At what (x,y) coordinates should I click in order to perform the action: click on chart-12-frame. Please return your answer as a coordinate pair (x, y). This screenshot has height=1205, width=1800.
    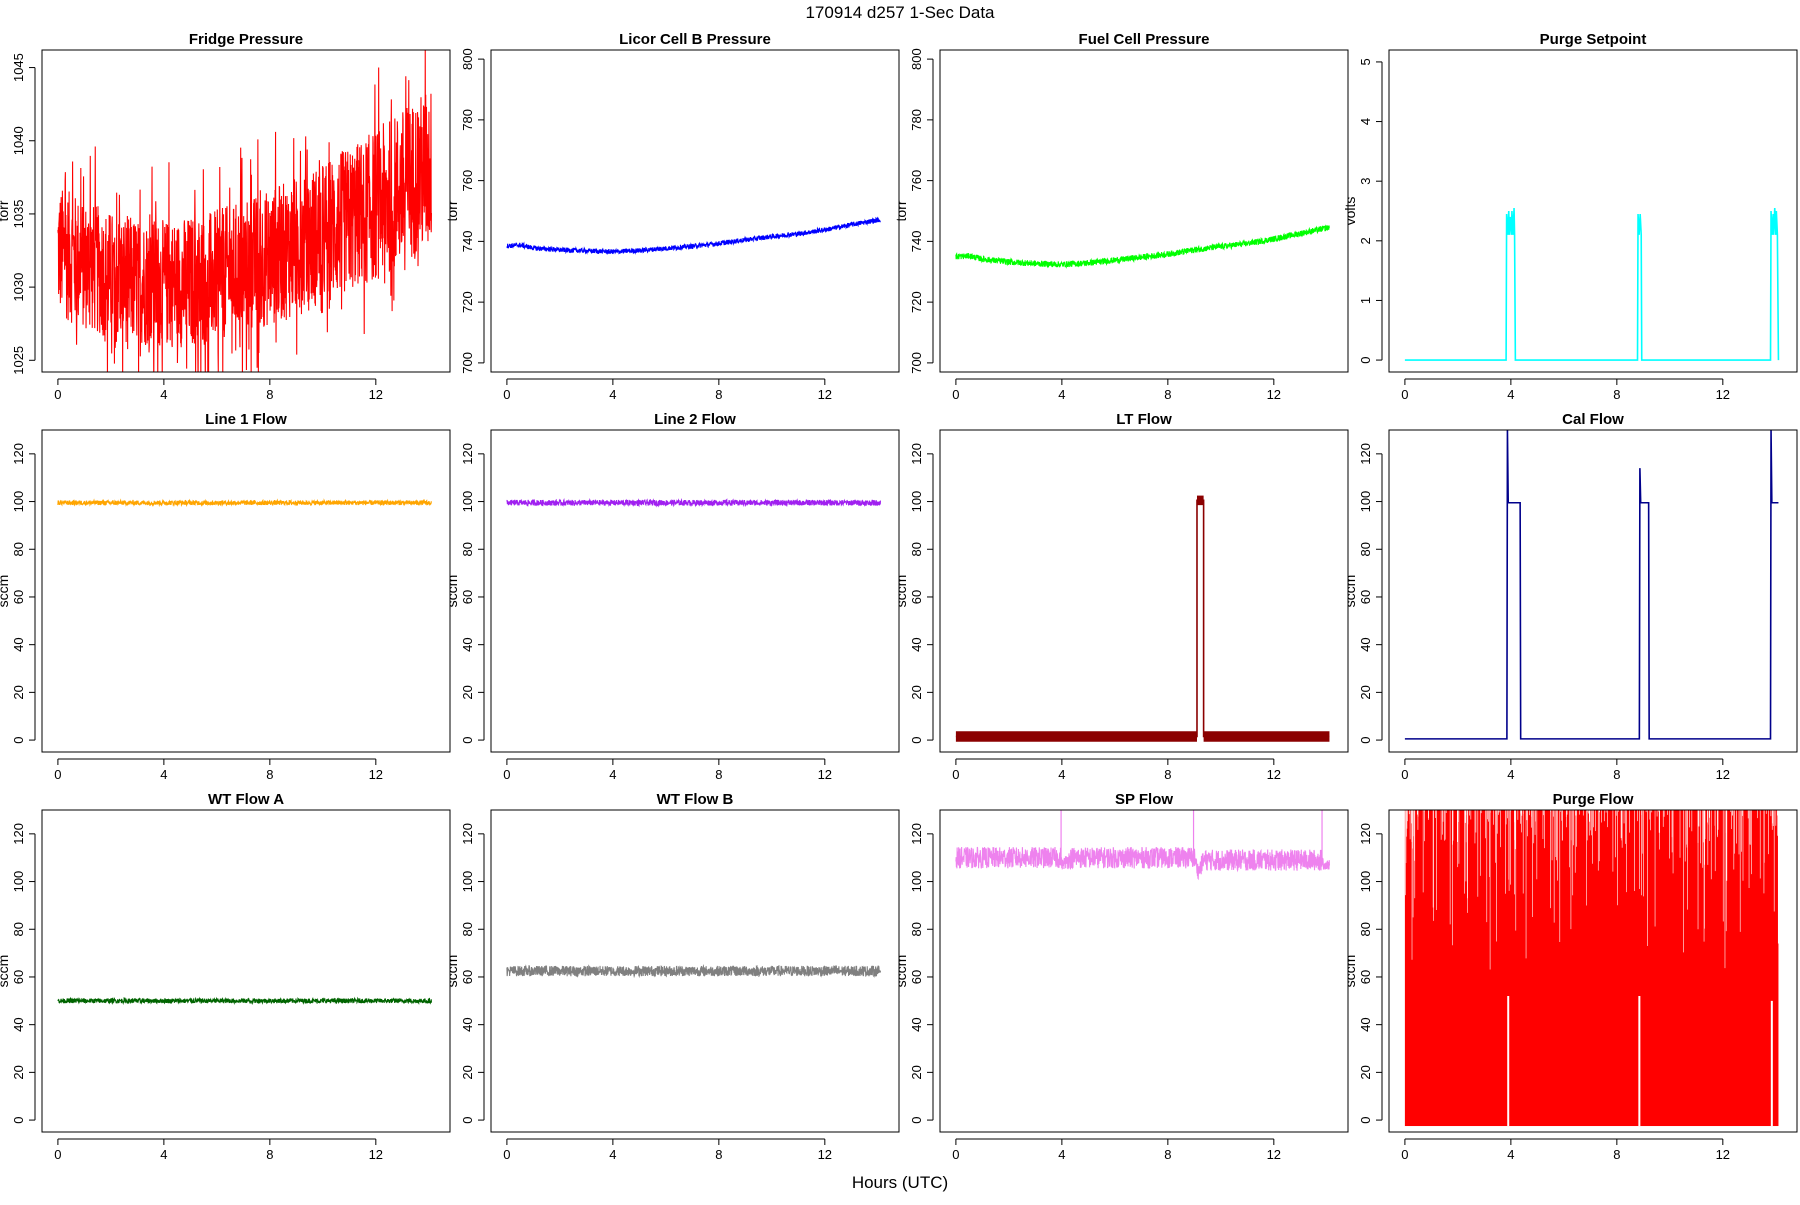
    Looking at the image, I should click on (1593, 971).